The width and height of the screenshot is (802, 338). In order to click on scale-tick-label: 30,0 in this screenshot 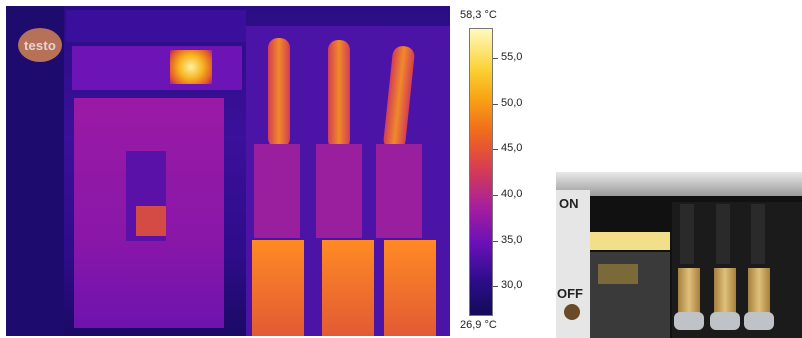, I will do `click(512, 285)`.